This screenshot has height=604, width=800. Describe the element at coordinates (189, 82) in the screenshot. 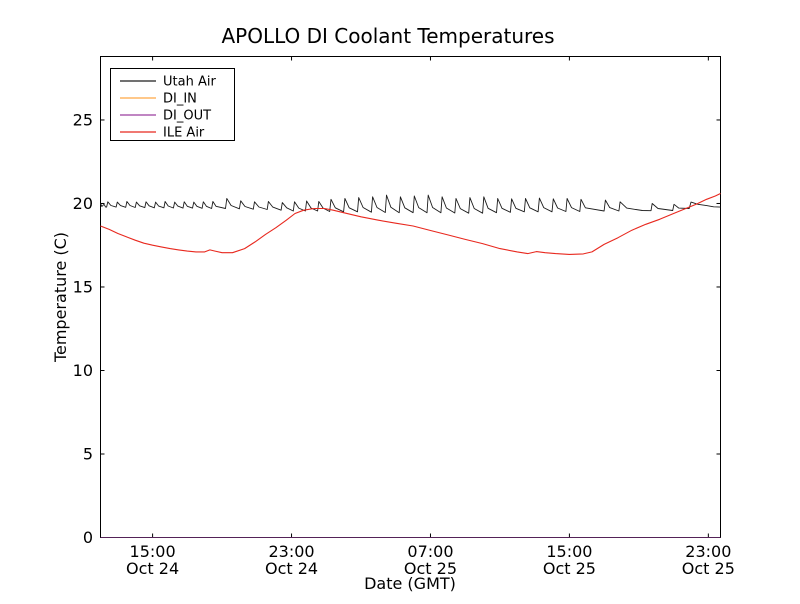

I see `legend-label-utah-air: Utah Air` at that location.